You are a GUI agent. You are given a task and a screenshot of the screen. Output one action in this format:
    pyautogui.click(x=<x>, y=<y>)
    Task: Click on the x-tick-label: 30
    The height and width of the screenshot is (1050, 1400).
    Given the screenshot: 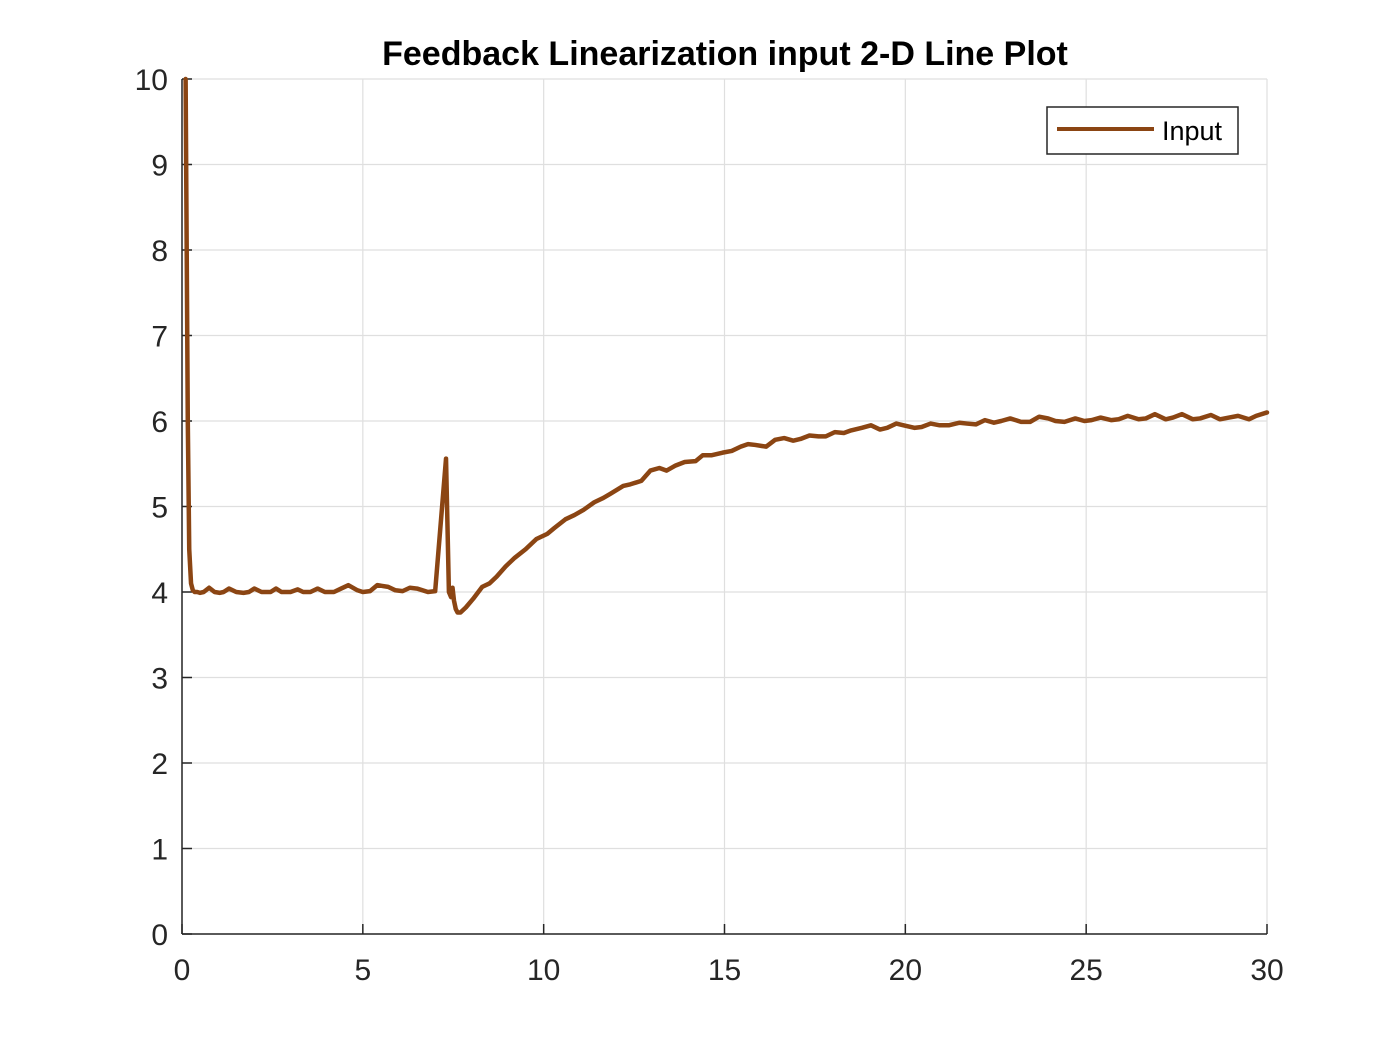 What is the action you would take?
    pyautogui.click(x=1266, y=970)
    